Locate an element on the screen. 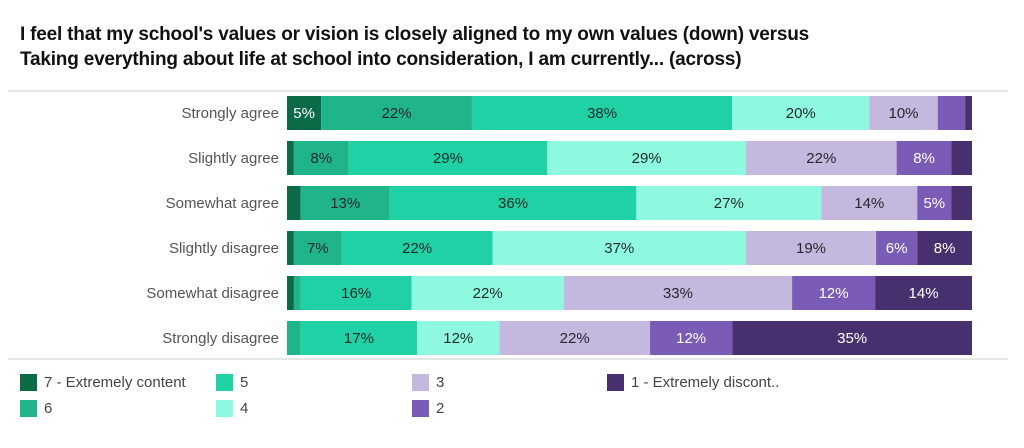 This screenshot has width=1024, height=448. legend-label-5: 5 is located at coordinates (244, 382).